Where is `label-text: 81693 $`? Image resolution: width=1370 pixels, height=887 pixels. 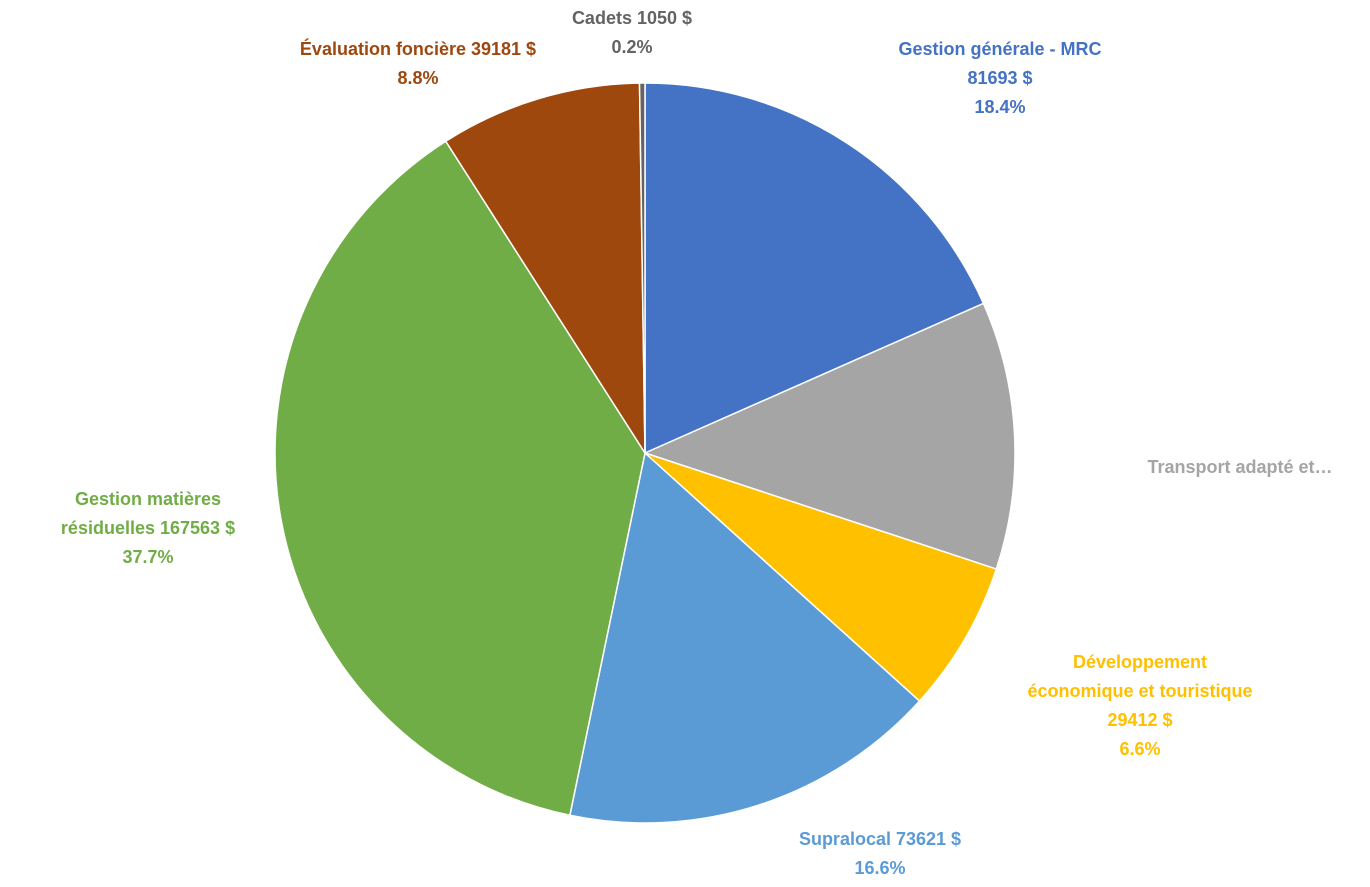
label-text: 81693 $ is located at coordinates (1000, 78).